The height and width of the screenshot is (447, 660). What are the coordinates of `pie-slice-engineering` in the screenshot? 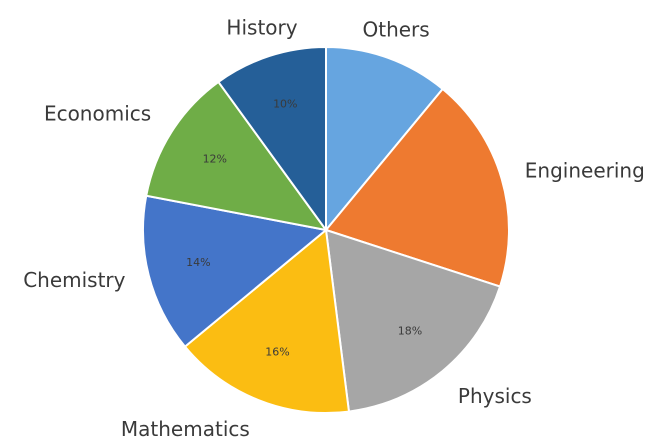 It's located at (417, 187).